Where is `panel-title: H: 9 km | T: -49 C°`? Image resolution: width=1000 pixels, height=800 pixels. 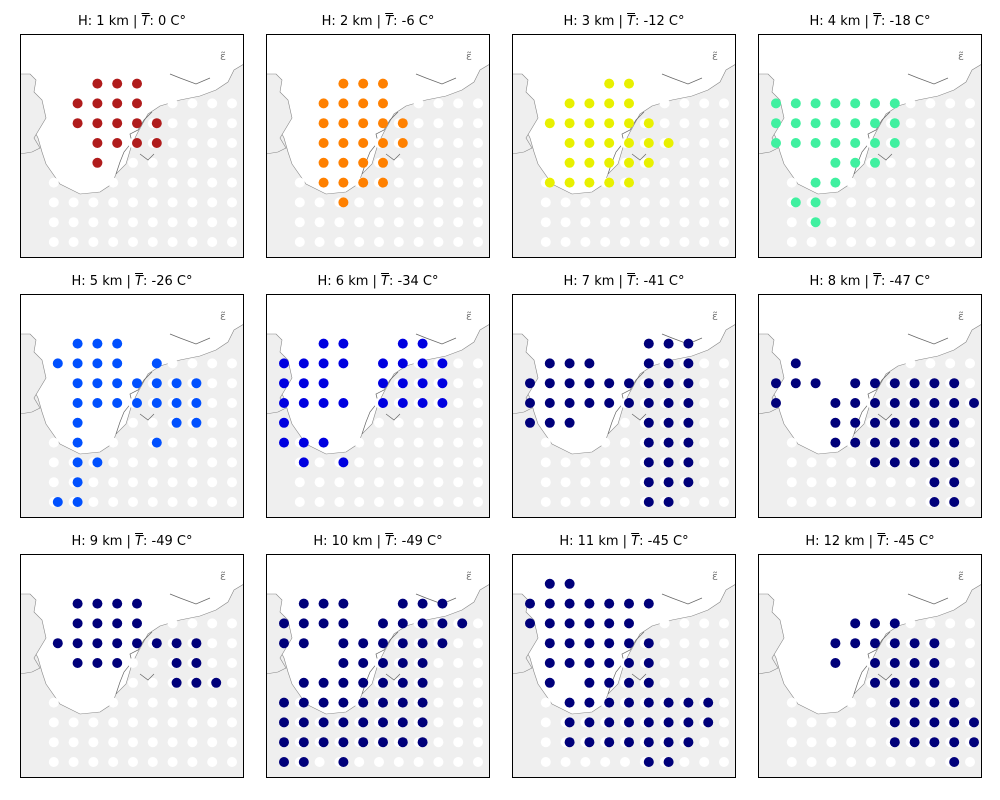
panel-title: H: 9 km | T: -49 C° is located at coordinates (132, 542).